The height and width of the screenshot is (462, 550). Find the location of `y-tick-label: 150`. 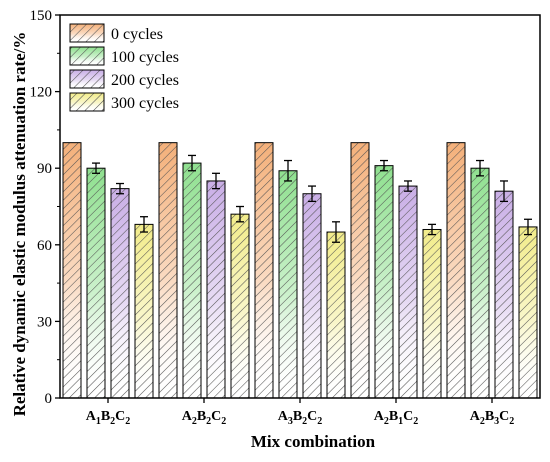

y-tick-label: 150 is located at coordinates (41, 16).